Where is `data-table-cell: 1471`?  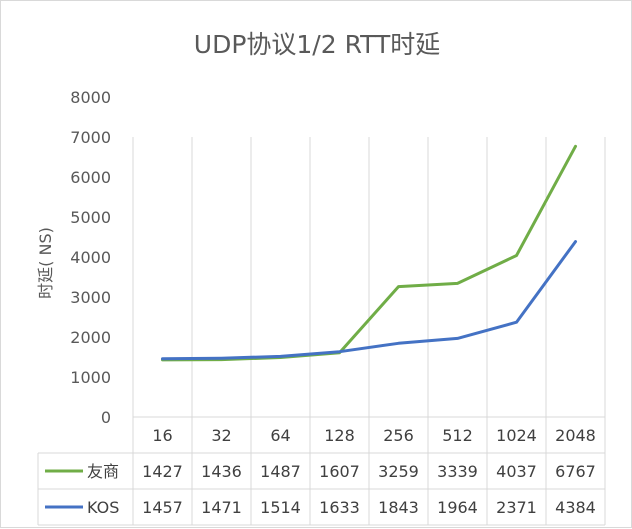 data-table-cell: 1471 is located at coordinates (221, 507).